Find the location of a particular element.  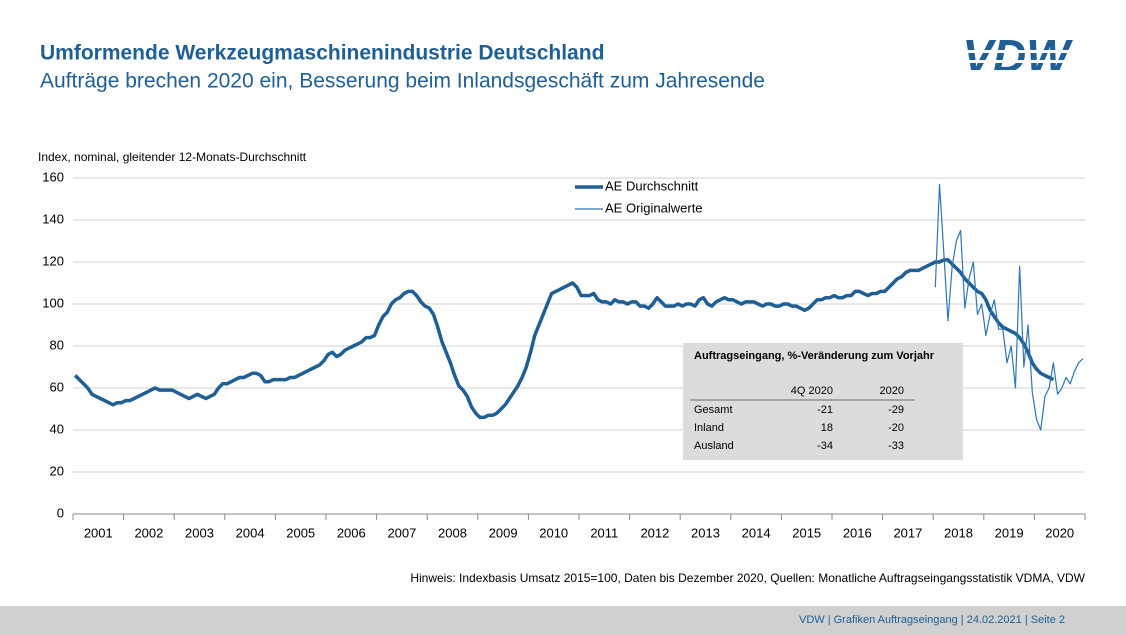

x-tick-label: 2015 is located at coordinates (806, 532).